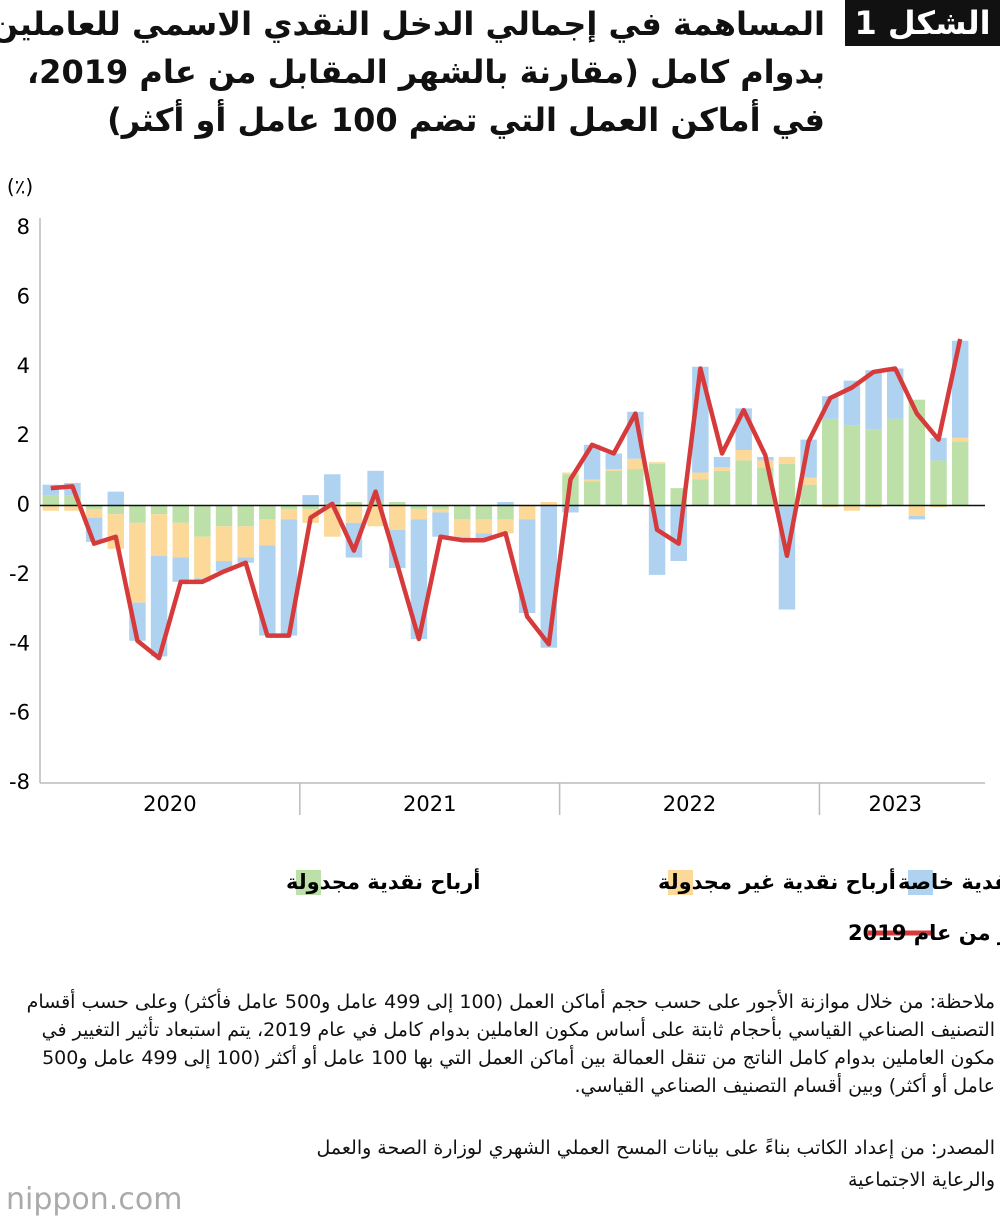  Describe the element at coordinates (23, 435) in the screenshot. I see `y-tick-label: 2` at that location.